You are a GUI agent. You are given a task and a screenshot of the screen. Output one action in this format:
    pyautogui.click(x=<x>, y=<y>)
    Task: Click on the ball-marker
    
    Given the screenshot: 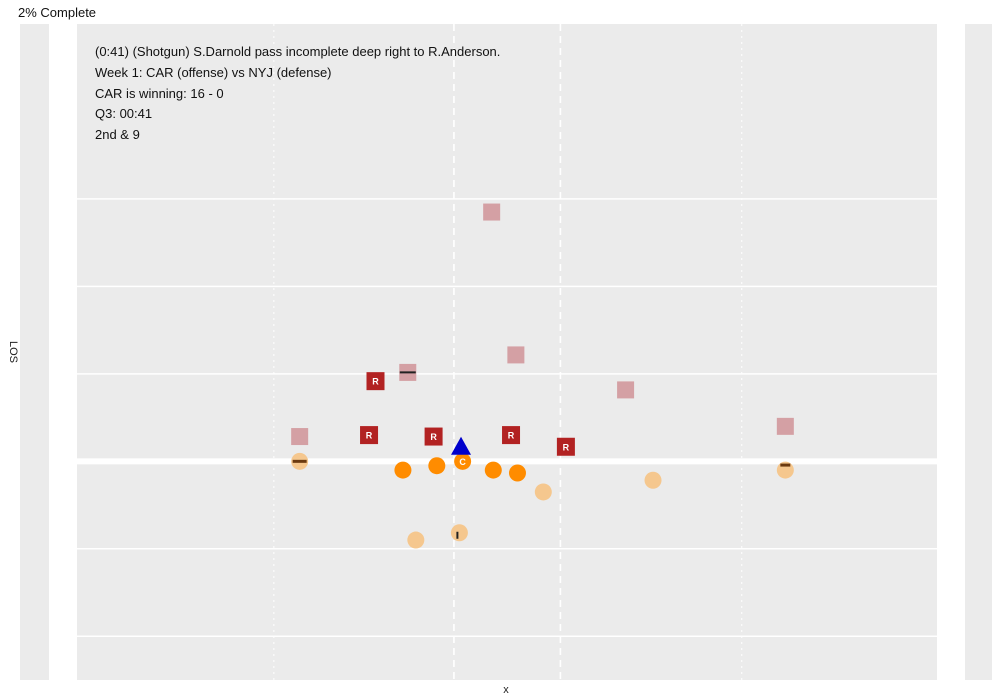 What is the action you would take?
    pyautogui.click(x=461, y=445)
    